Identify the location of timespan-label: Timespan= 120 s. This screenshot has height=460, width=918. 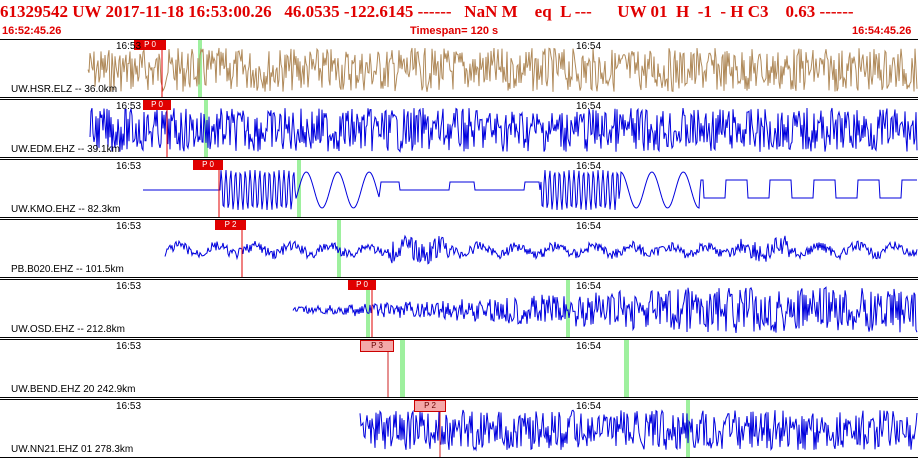
(454, 31).